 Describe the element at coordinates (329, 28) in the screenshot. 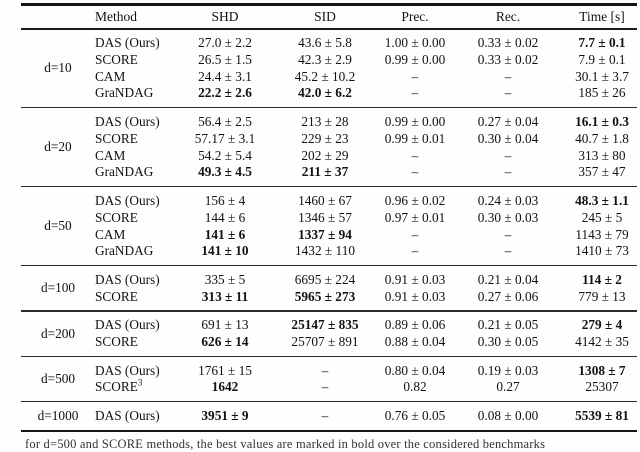

I see `header-rule` at that location.